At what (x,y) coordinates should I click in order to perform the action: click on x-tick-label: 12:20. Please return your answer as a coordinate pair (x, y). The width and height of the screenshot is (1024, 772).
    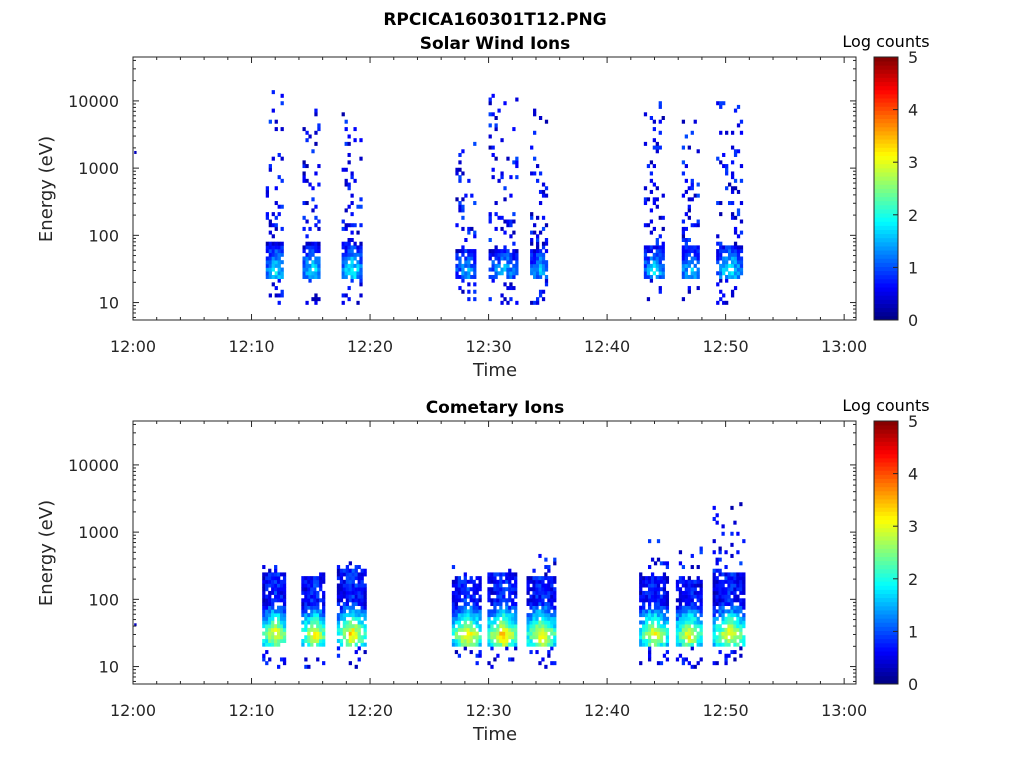
    Looking at the image, I should click on (370, 710).